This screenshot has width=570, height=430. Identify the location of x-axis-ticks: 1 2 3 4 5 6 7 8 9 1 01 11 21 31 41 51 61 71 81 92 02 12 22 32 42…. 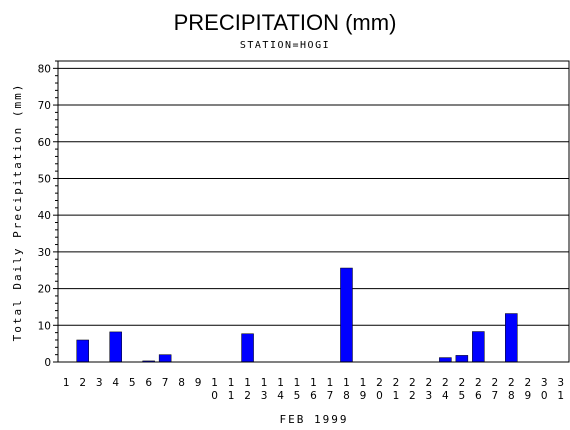
(313, 389).